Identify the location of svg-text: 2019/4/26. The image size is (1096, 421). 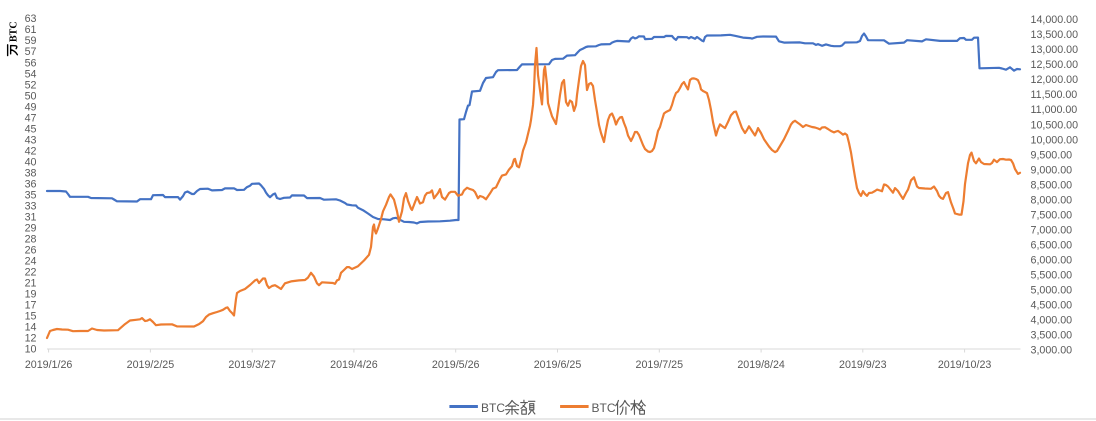
(354, 365).